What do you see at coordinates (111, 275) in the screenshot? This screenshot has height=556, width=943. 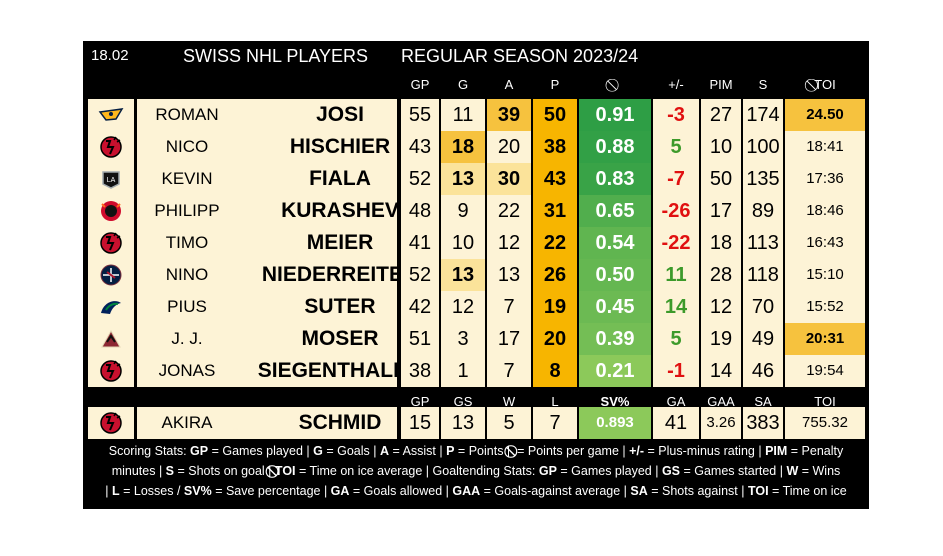 I see `jets-logo-icon` at bounding box center [111, 275].